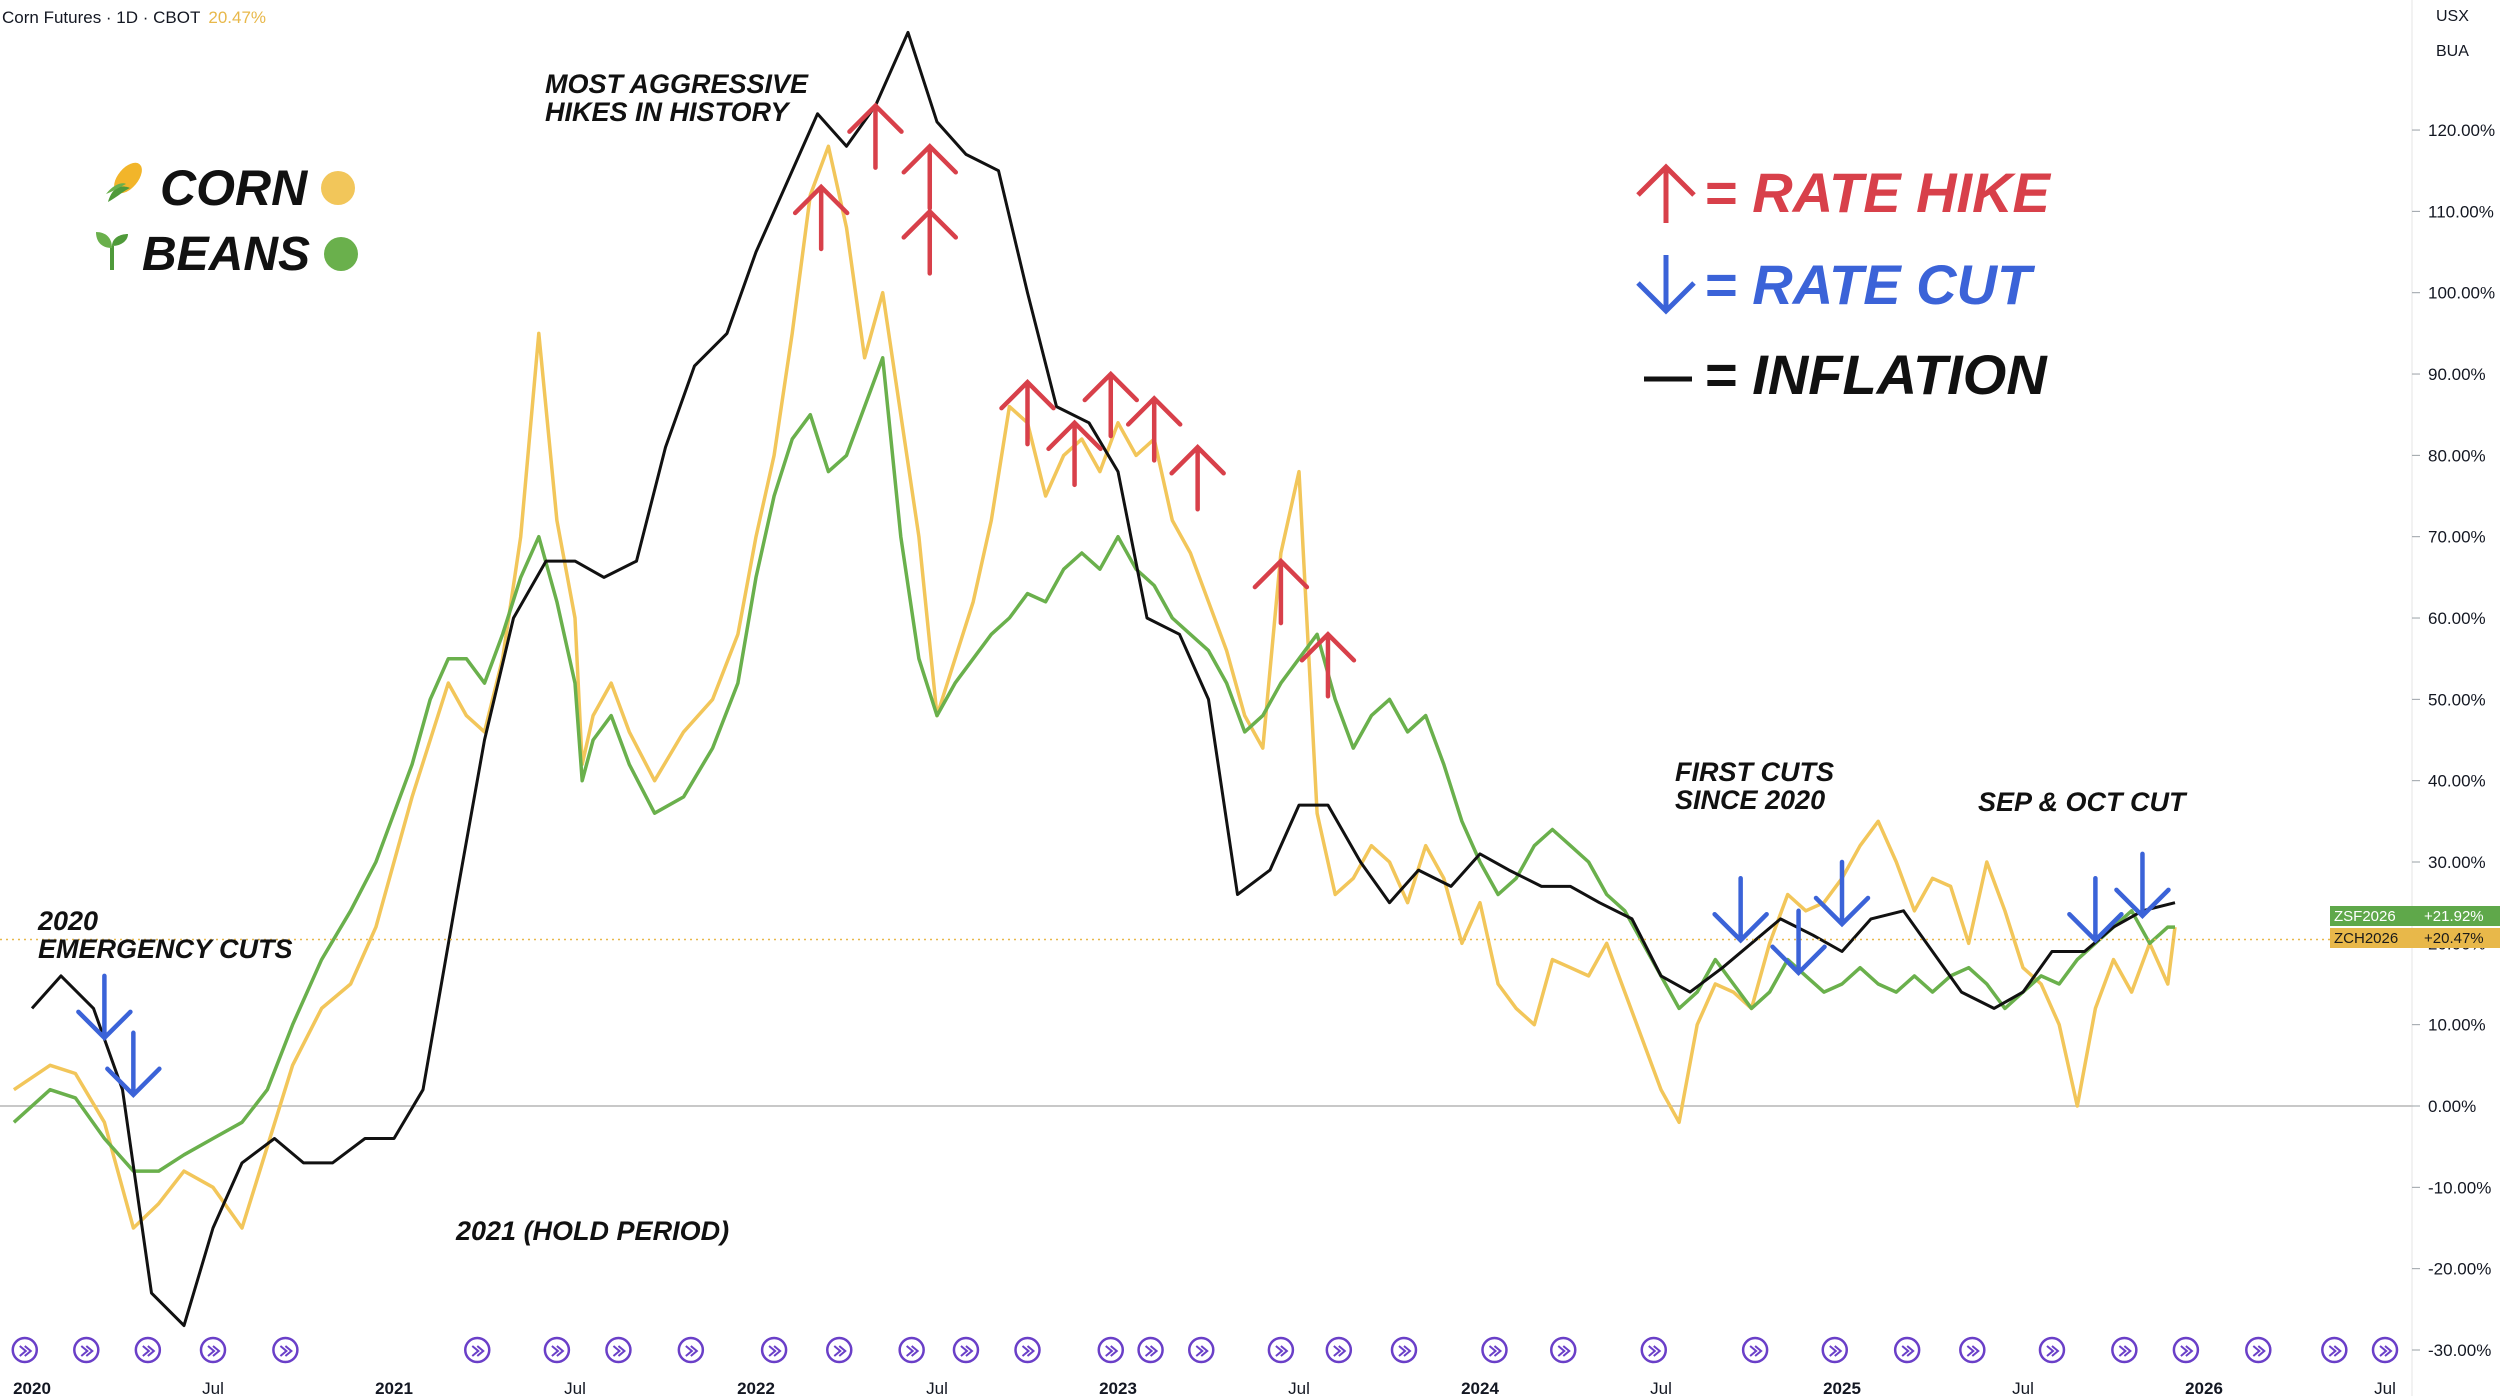 This screenshot has height=1396, width=2500. I want to click on price-badges: ZSF2026 +21.92% ZCH2026 +20.47%, so click(2415, 927).